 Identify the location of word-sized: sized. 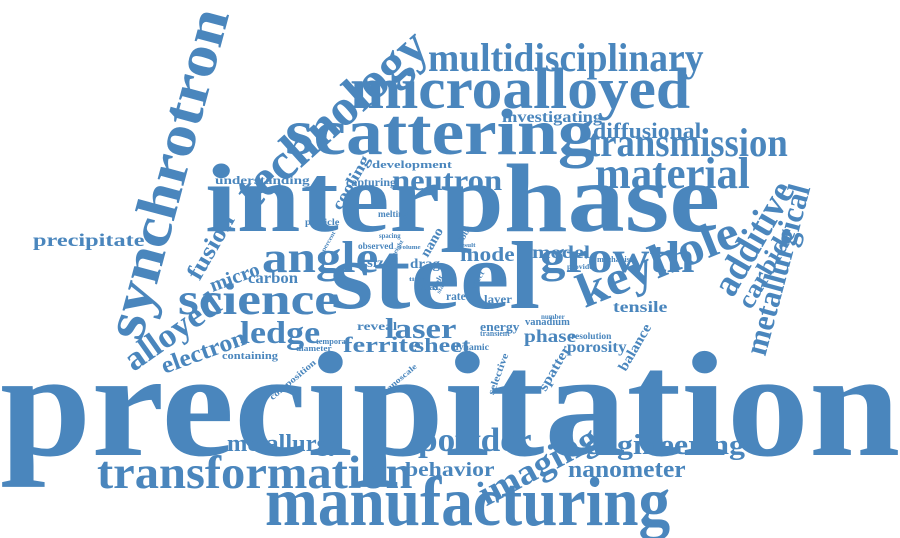
(383, 263).